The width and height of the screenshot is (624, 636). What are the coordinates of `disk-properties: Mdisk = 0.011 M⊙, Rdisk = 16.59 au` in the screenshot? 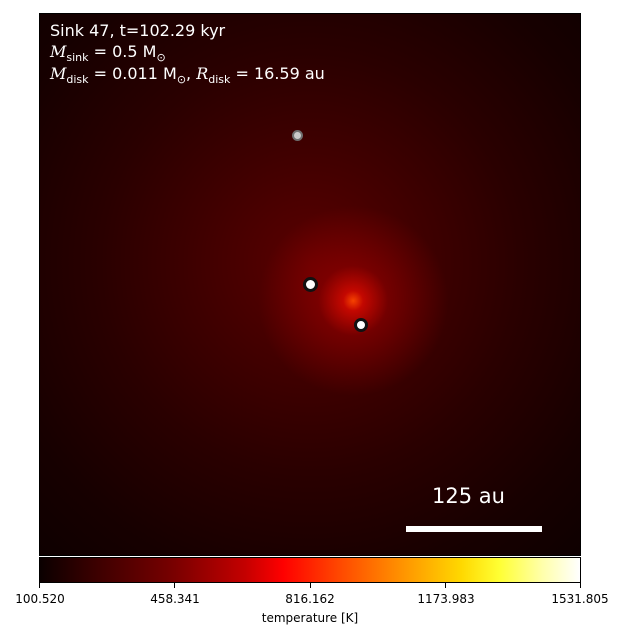 It's located at (187, 75).